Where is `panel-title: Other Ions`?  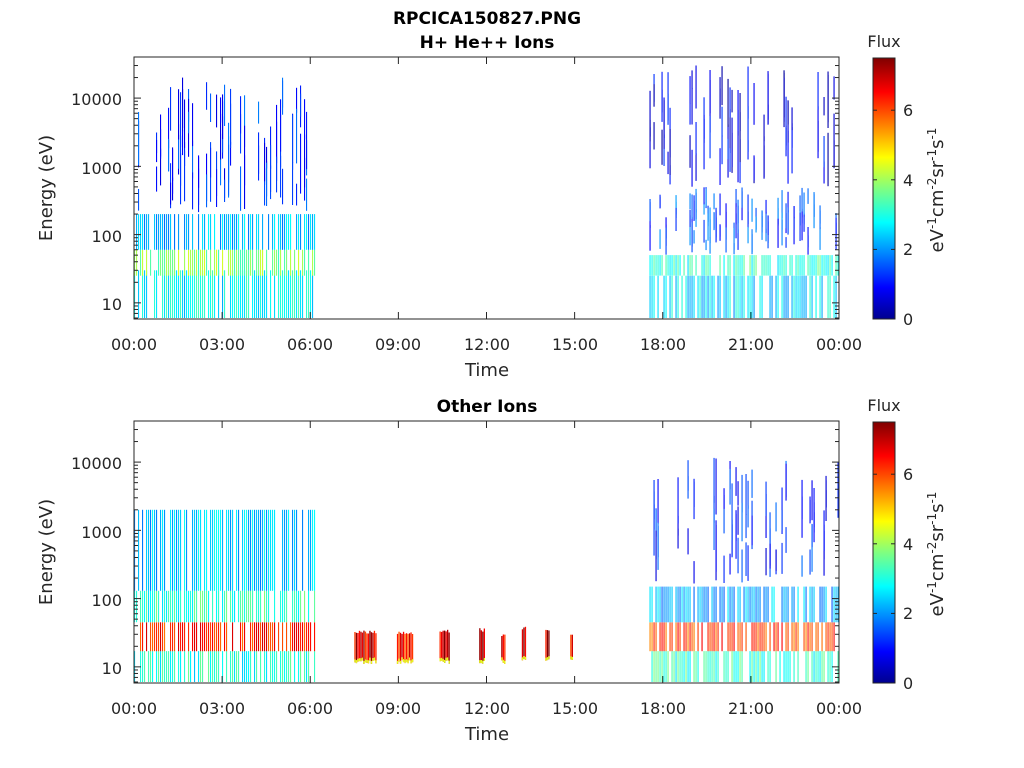
panel-title: Other Ions is located at coordinates (487, 407).